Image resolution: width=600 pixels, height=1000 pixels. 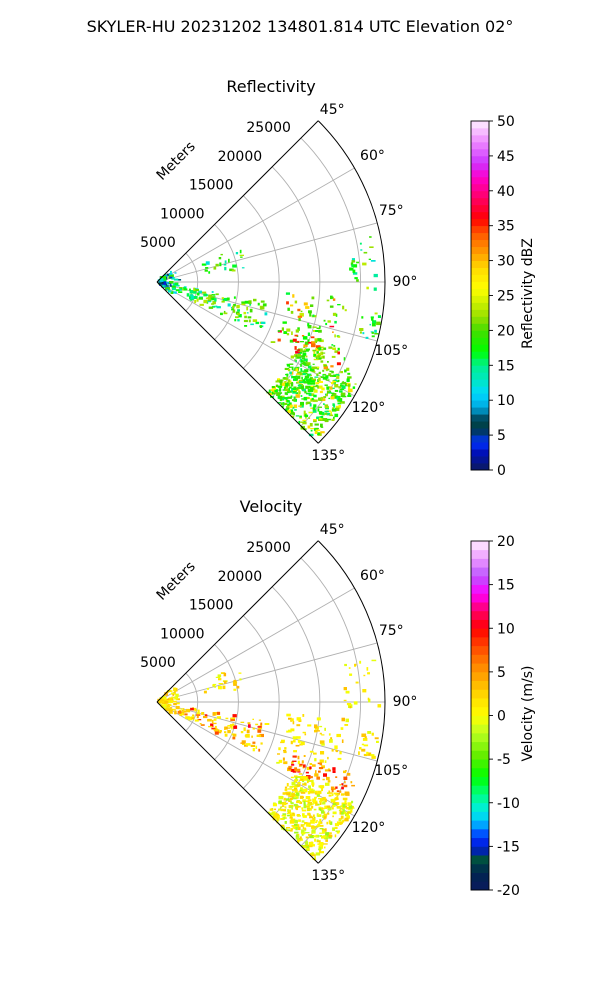 I want to click on colorbar-tick-label: -15, so click(x=508, y=847).